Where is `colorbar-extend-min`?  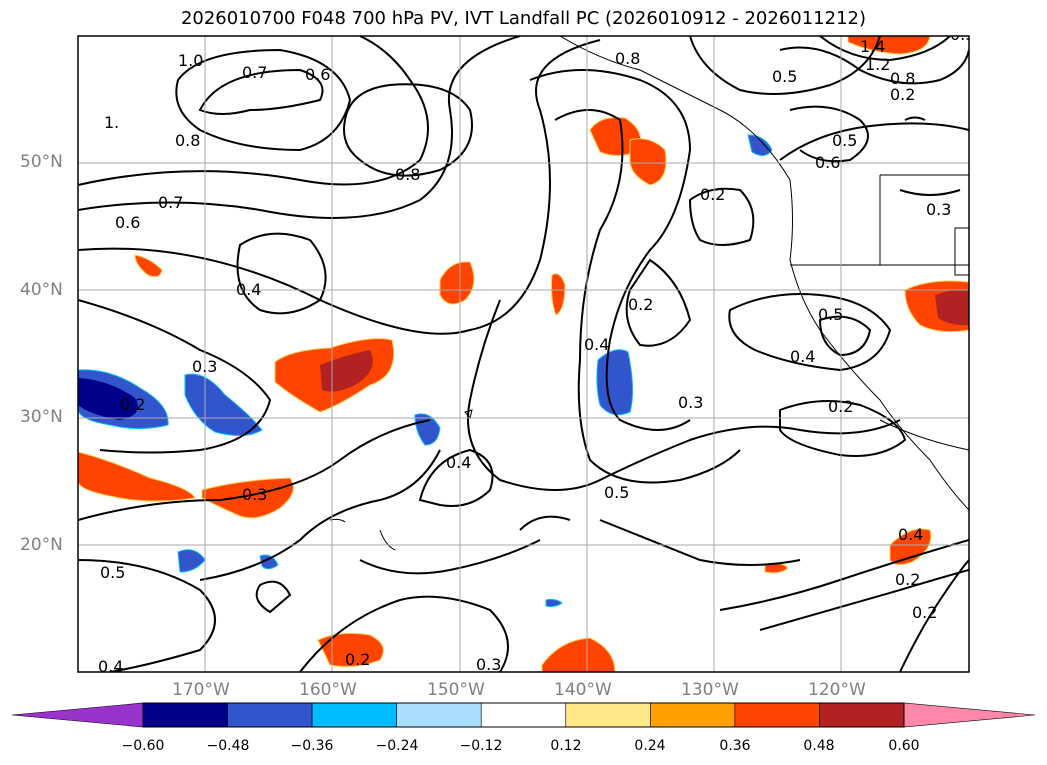
colorbar-extend-min is located at coordinates (77, 715).